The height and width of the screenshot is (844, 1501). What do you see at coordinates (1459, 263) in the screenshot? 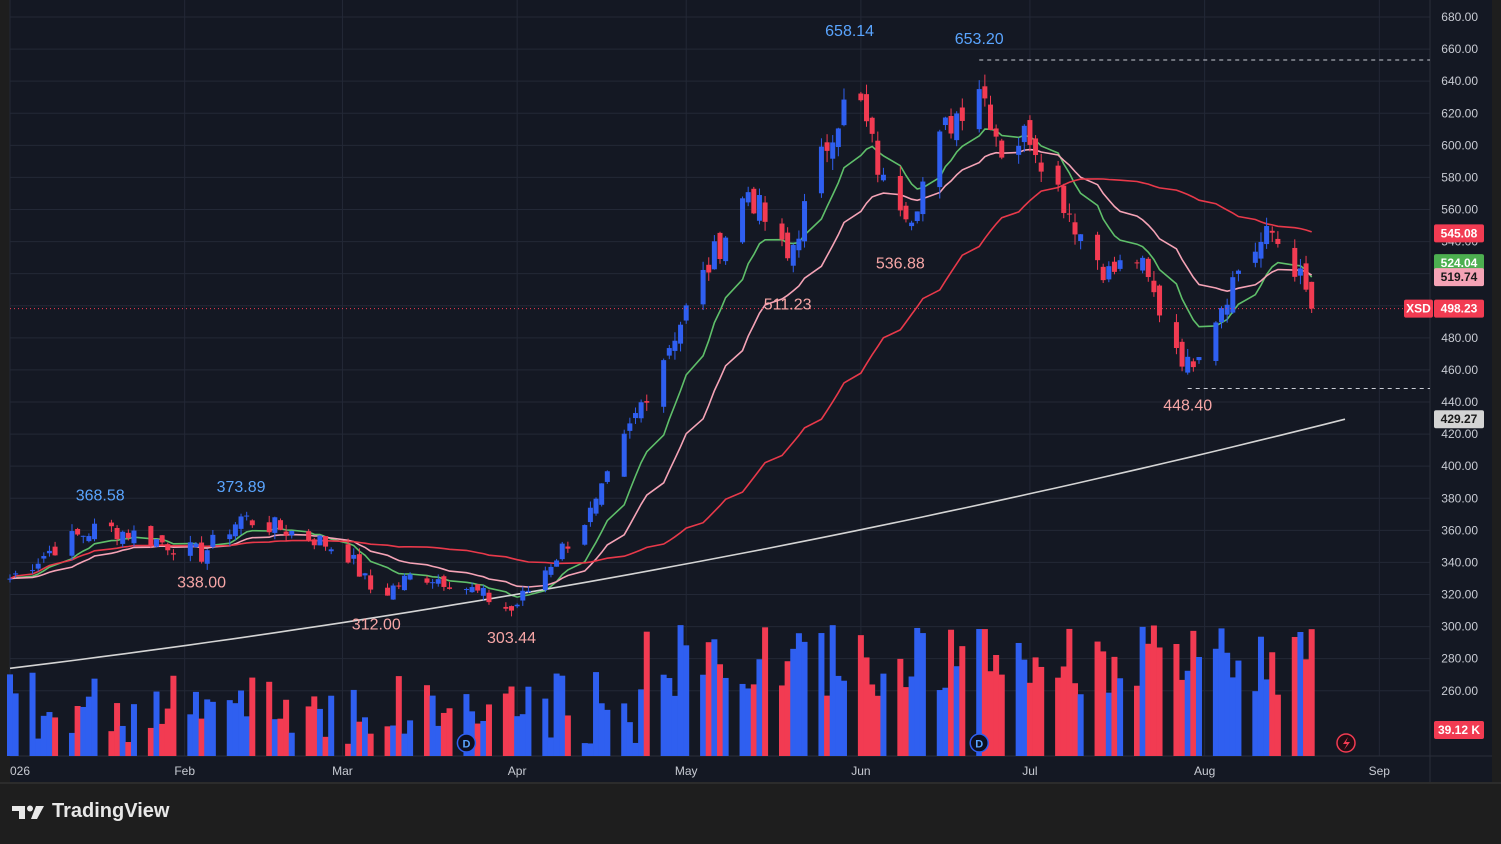
I see `ma-green-value-tag: 524.04` at bounding box center [1459, 263].